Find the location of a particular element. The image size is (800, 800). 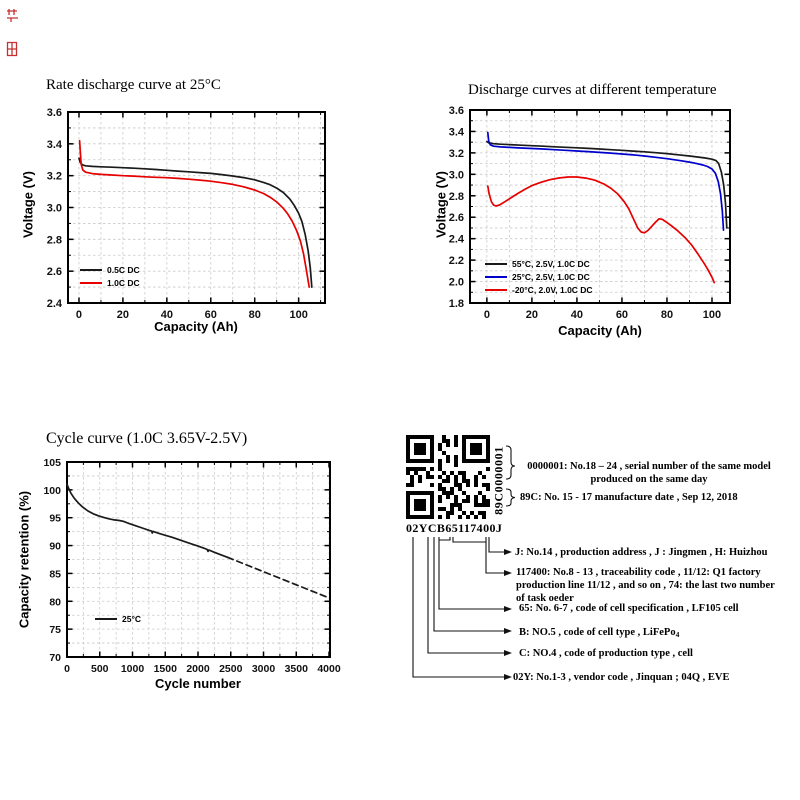

legend-cycle: 25°C is located at coordinates (118, 618).